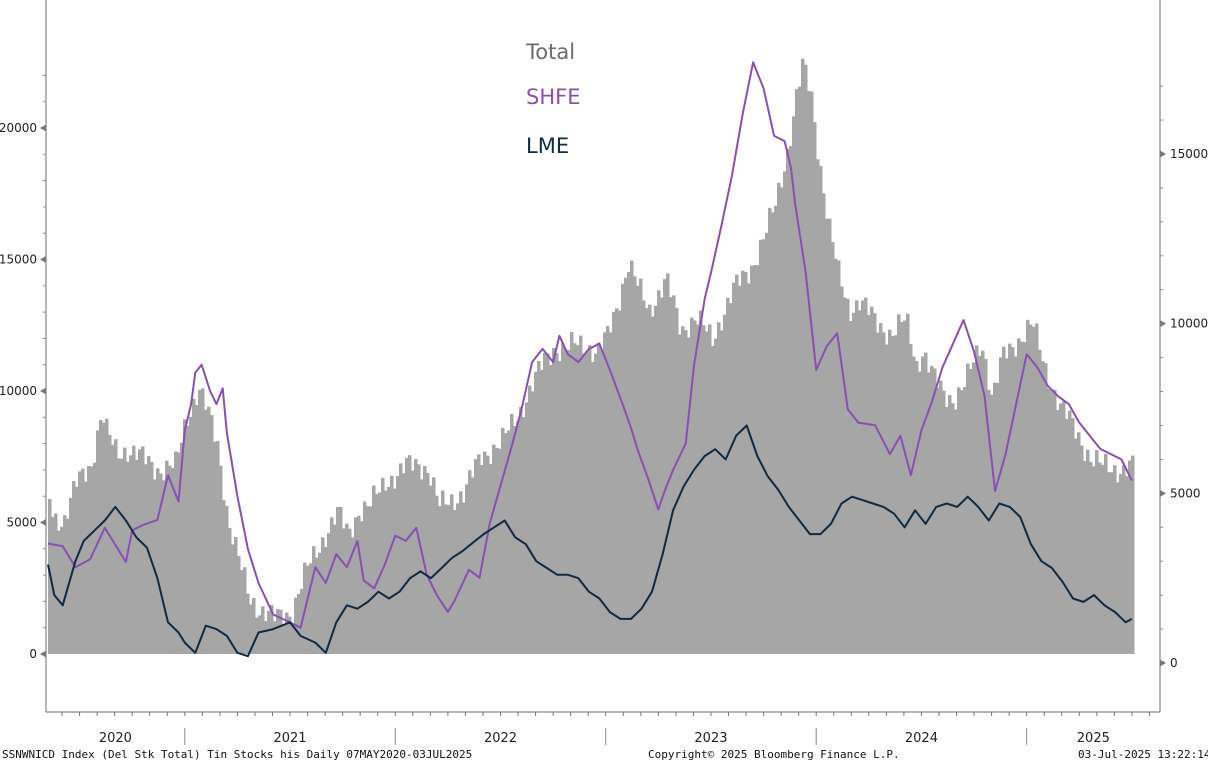 This screenshot has width=1208, height=764. What do you see at coordinates (1163, 154) in the screenshot?
I see `right-tick-mark` at bounding box center [1163, 154].